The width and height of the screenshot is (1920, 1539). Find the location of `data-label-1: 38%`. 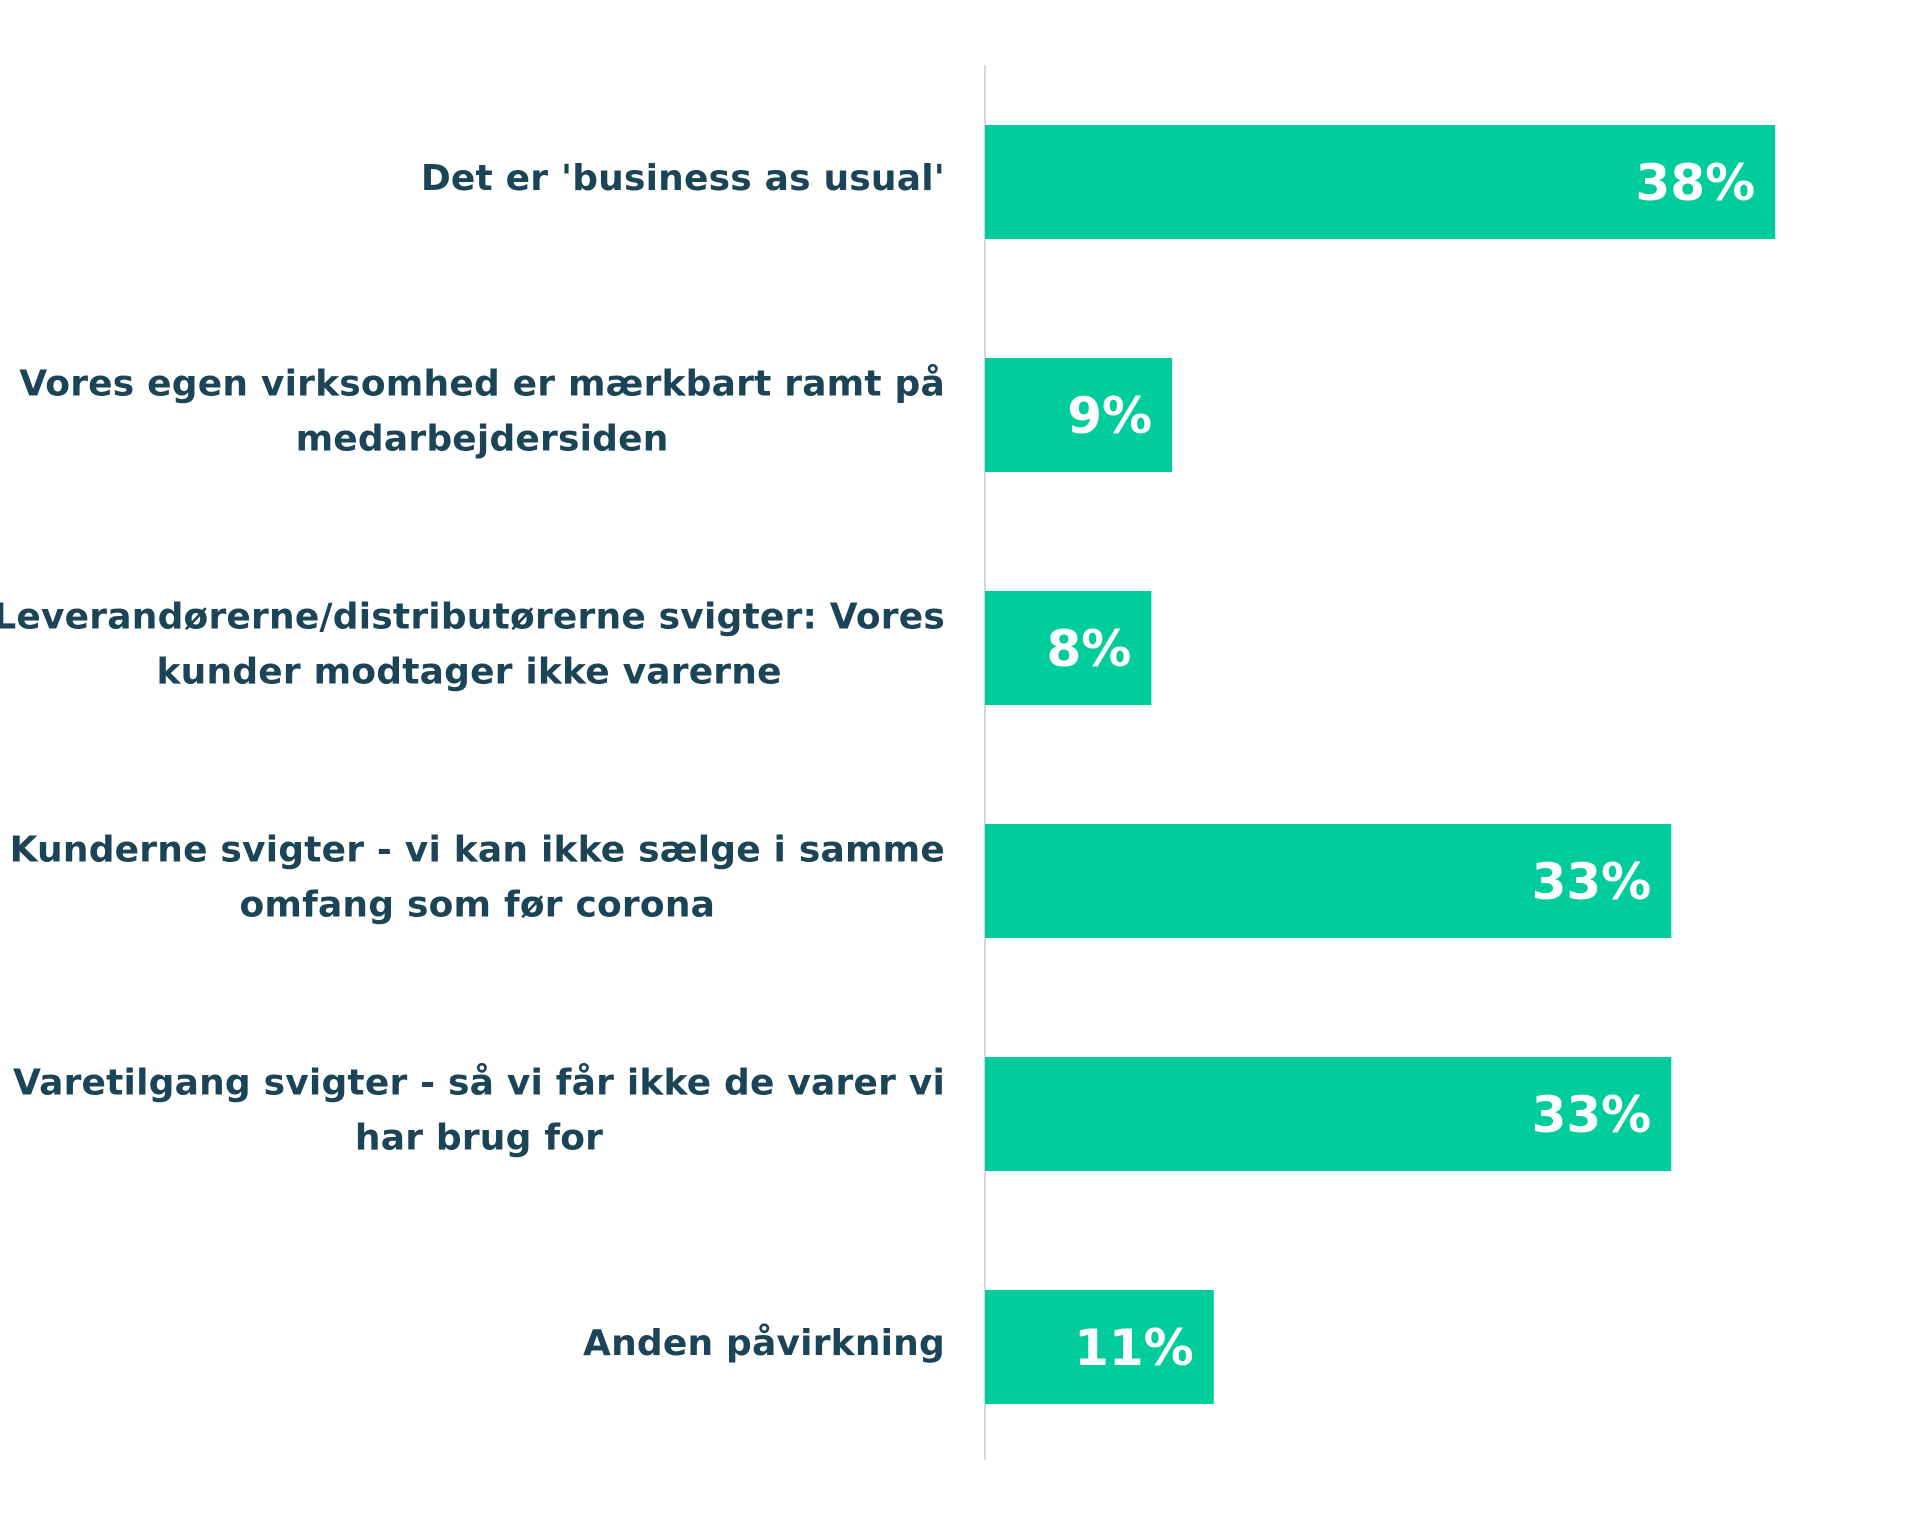

data-label-1: 38% is located at coordinates (1696, 183).